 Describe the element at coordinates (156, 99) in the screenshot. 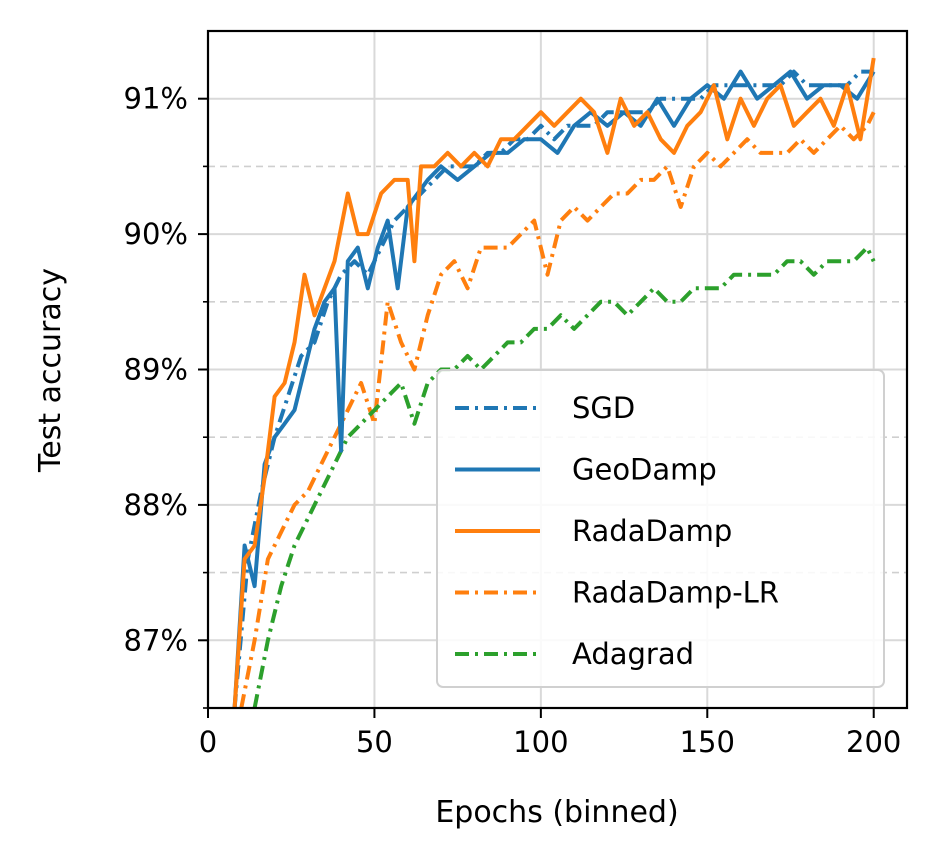

I see `y-tick-label: 91%` at that location.